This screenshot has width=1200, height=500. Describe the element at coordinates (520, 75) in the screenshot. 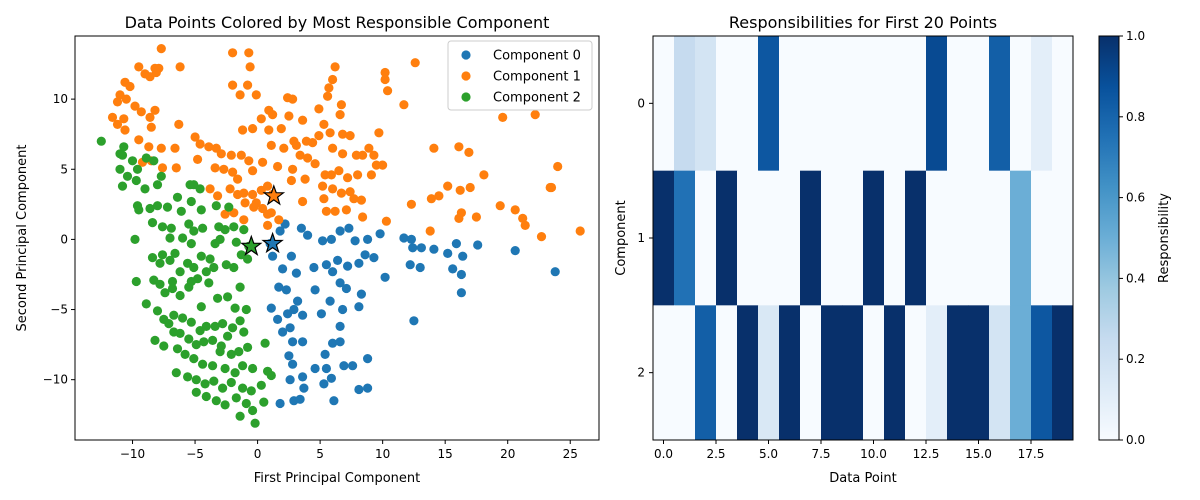

I see `scatter-legend: Component 0 Component 1 Component 2` at that location.